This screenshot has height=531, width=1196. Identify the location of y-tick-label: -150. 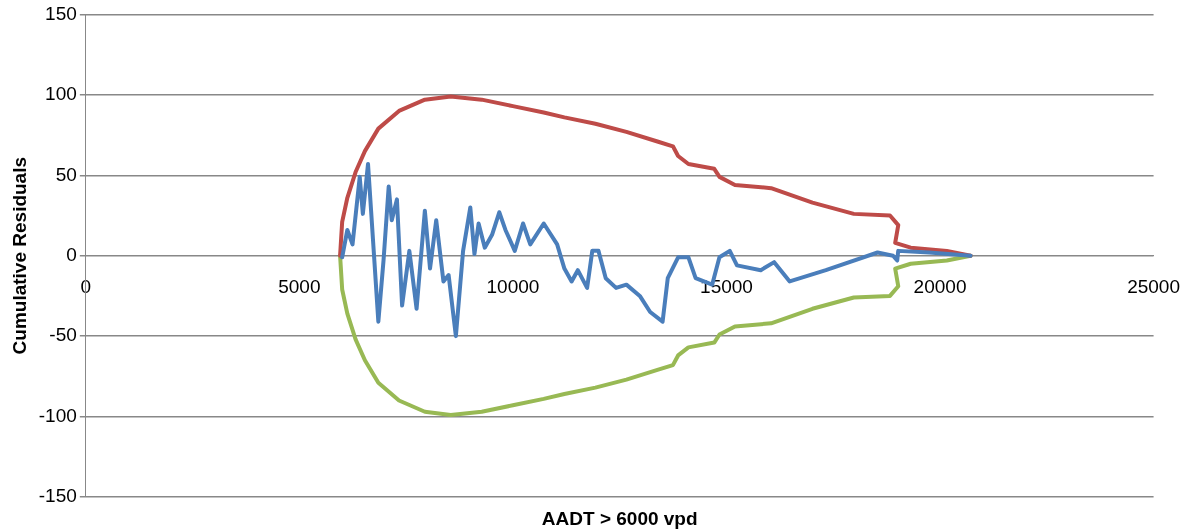
(57, 496).